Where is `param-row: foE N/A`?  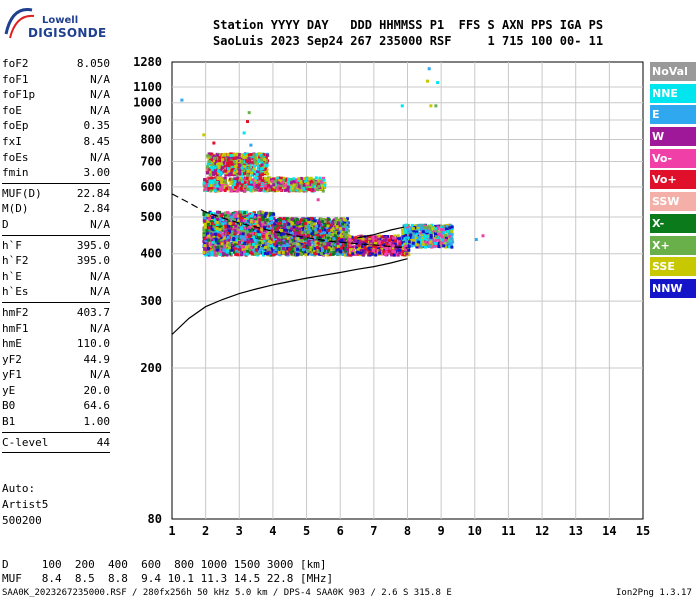
param-row: foE N/A is located at coordinates (56, 111).